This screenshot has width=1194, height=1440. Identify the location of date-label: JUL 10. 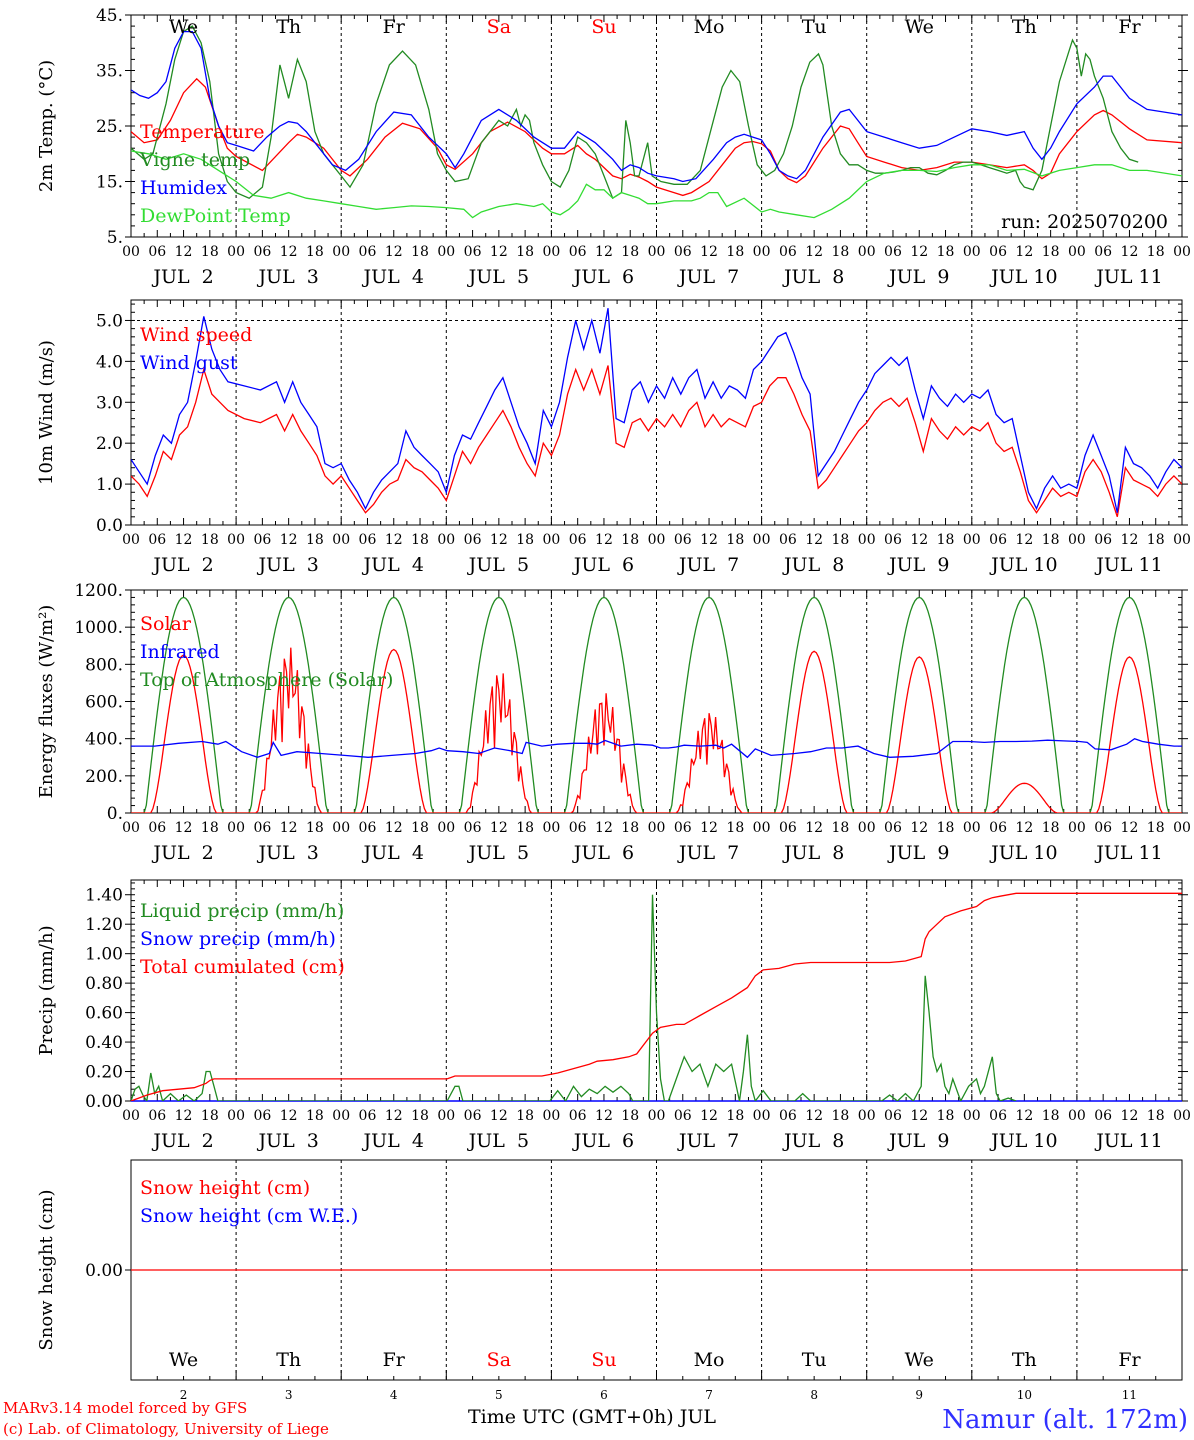
(1023, 1141).